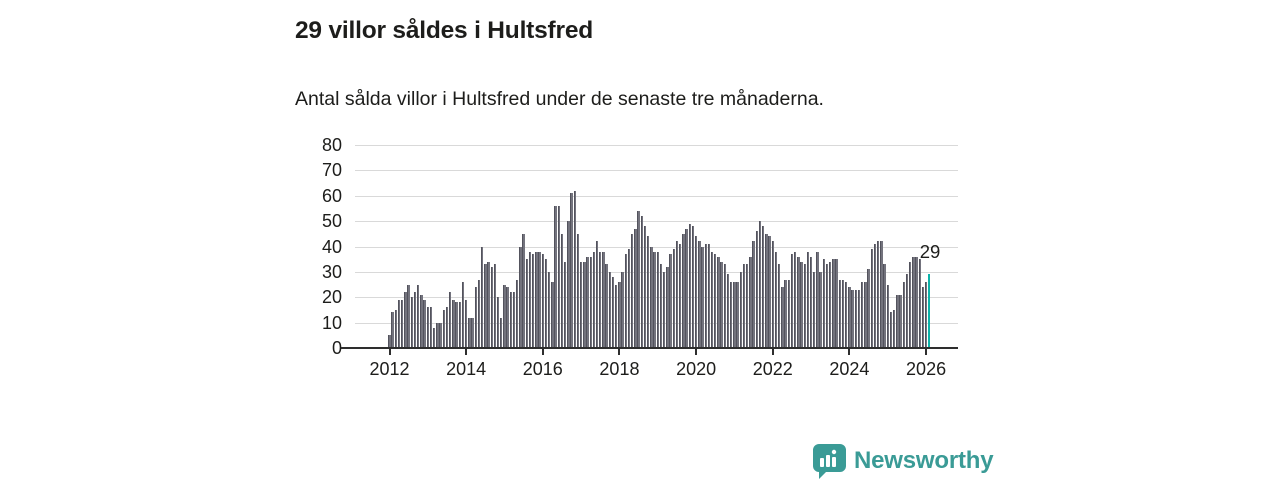 This screenshot has height=480, width=1280. Describe the element at coordinates (331, 271) in the screenshot. I see `y-axis-tick-label: 30` at that location.